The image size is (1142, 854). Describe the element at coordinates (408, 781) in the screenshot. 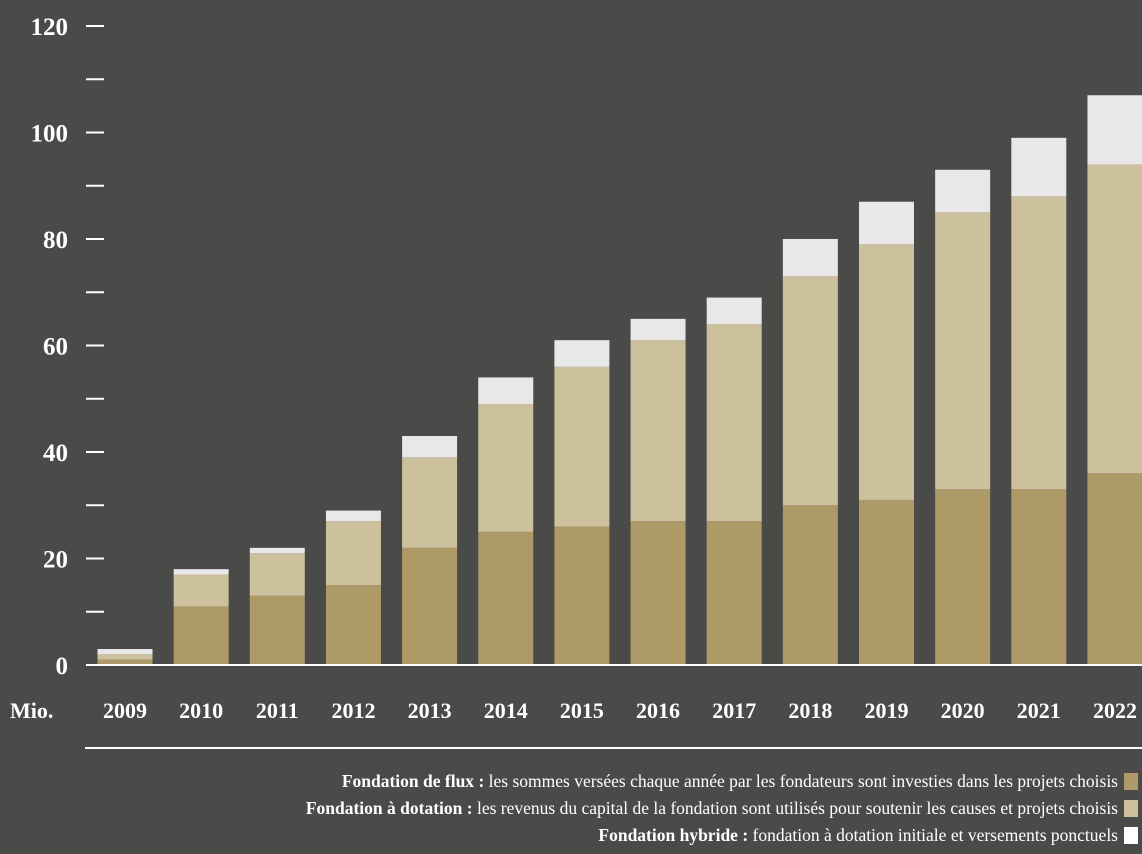

I see `legend-label: Fondation de flux` at that location.